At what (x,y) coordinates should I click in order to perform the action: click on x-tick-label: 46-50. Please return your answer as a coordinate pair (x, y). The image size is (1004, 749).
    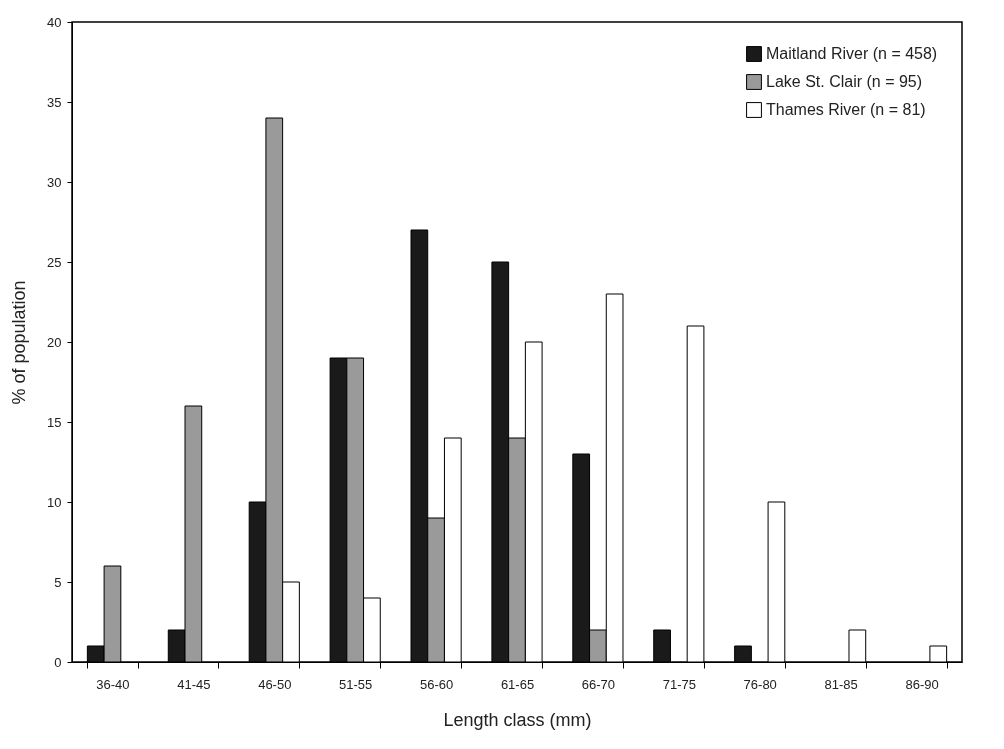
    Looking at the image, I should click on (275, 684).